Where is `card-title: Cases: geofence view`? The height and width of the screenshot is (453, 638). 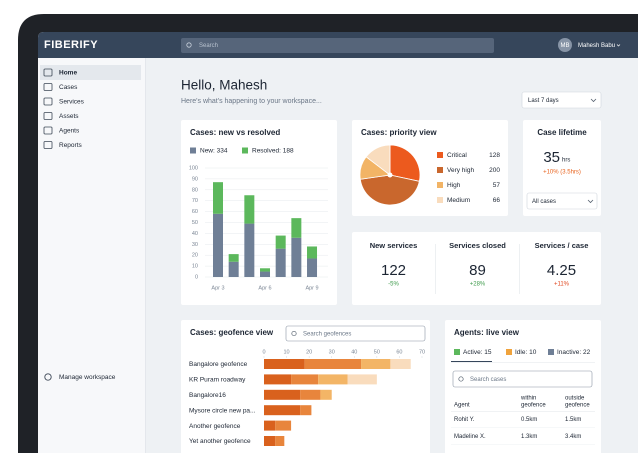
card-title: Cases: geofence view is located at coordinates (232, 332).